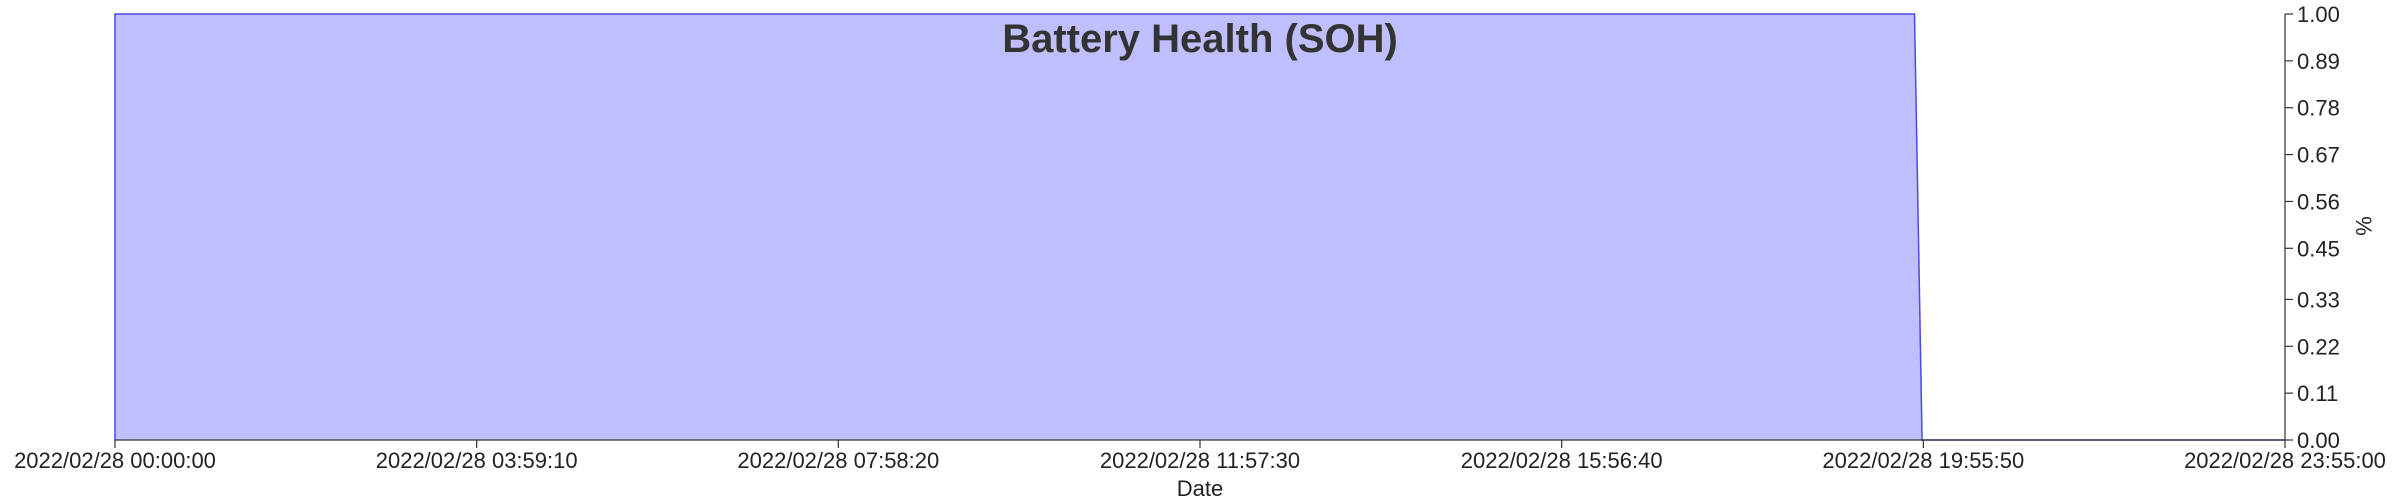 This screenshot has width=2400, height=500. Describe the element at coordinates (1562, 460) in the screenshot. I see `x-tick-label: 2022/02/28 15:56:40` at that location.